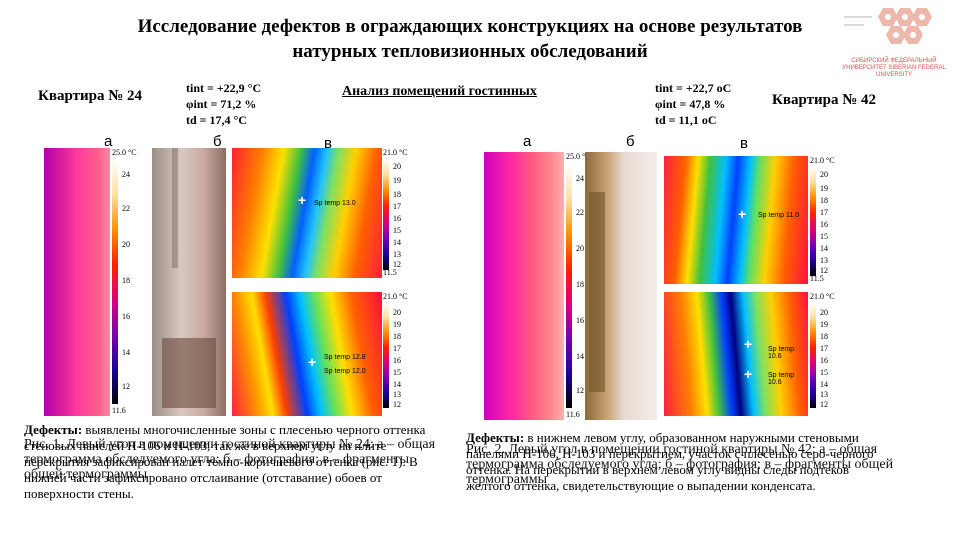 The width and height of the screenshot is (960, 540). What do you see at coordinates (736, 354) in the screenshot?
I see `right-fragment-thermogram-2: Sp temp 10.6 Sp temp 10.6 + +` at bounding box center [736, 354].